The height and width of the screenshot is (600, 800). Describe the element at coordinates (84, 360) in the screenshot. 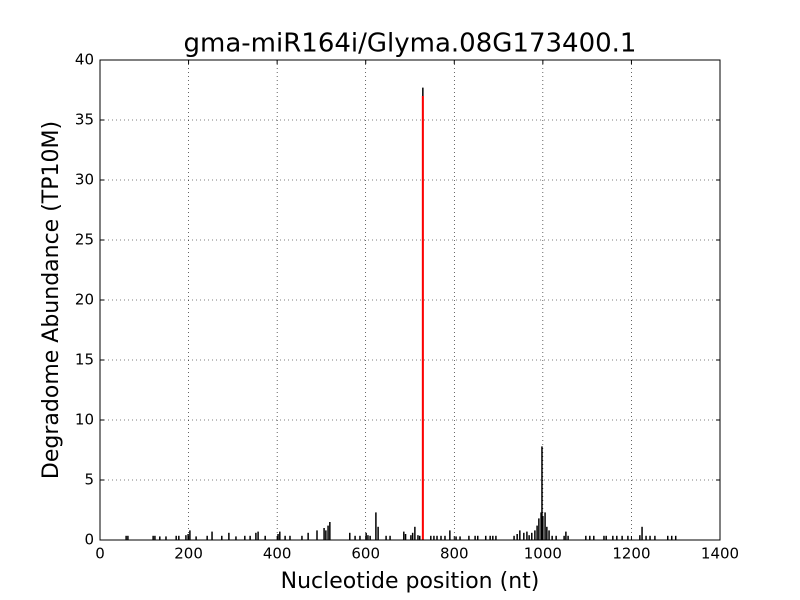

I see `y-tick-label: 15` at that location.